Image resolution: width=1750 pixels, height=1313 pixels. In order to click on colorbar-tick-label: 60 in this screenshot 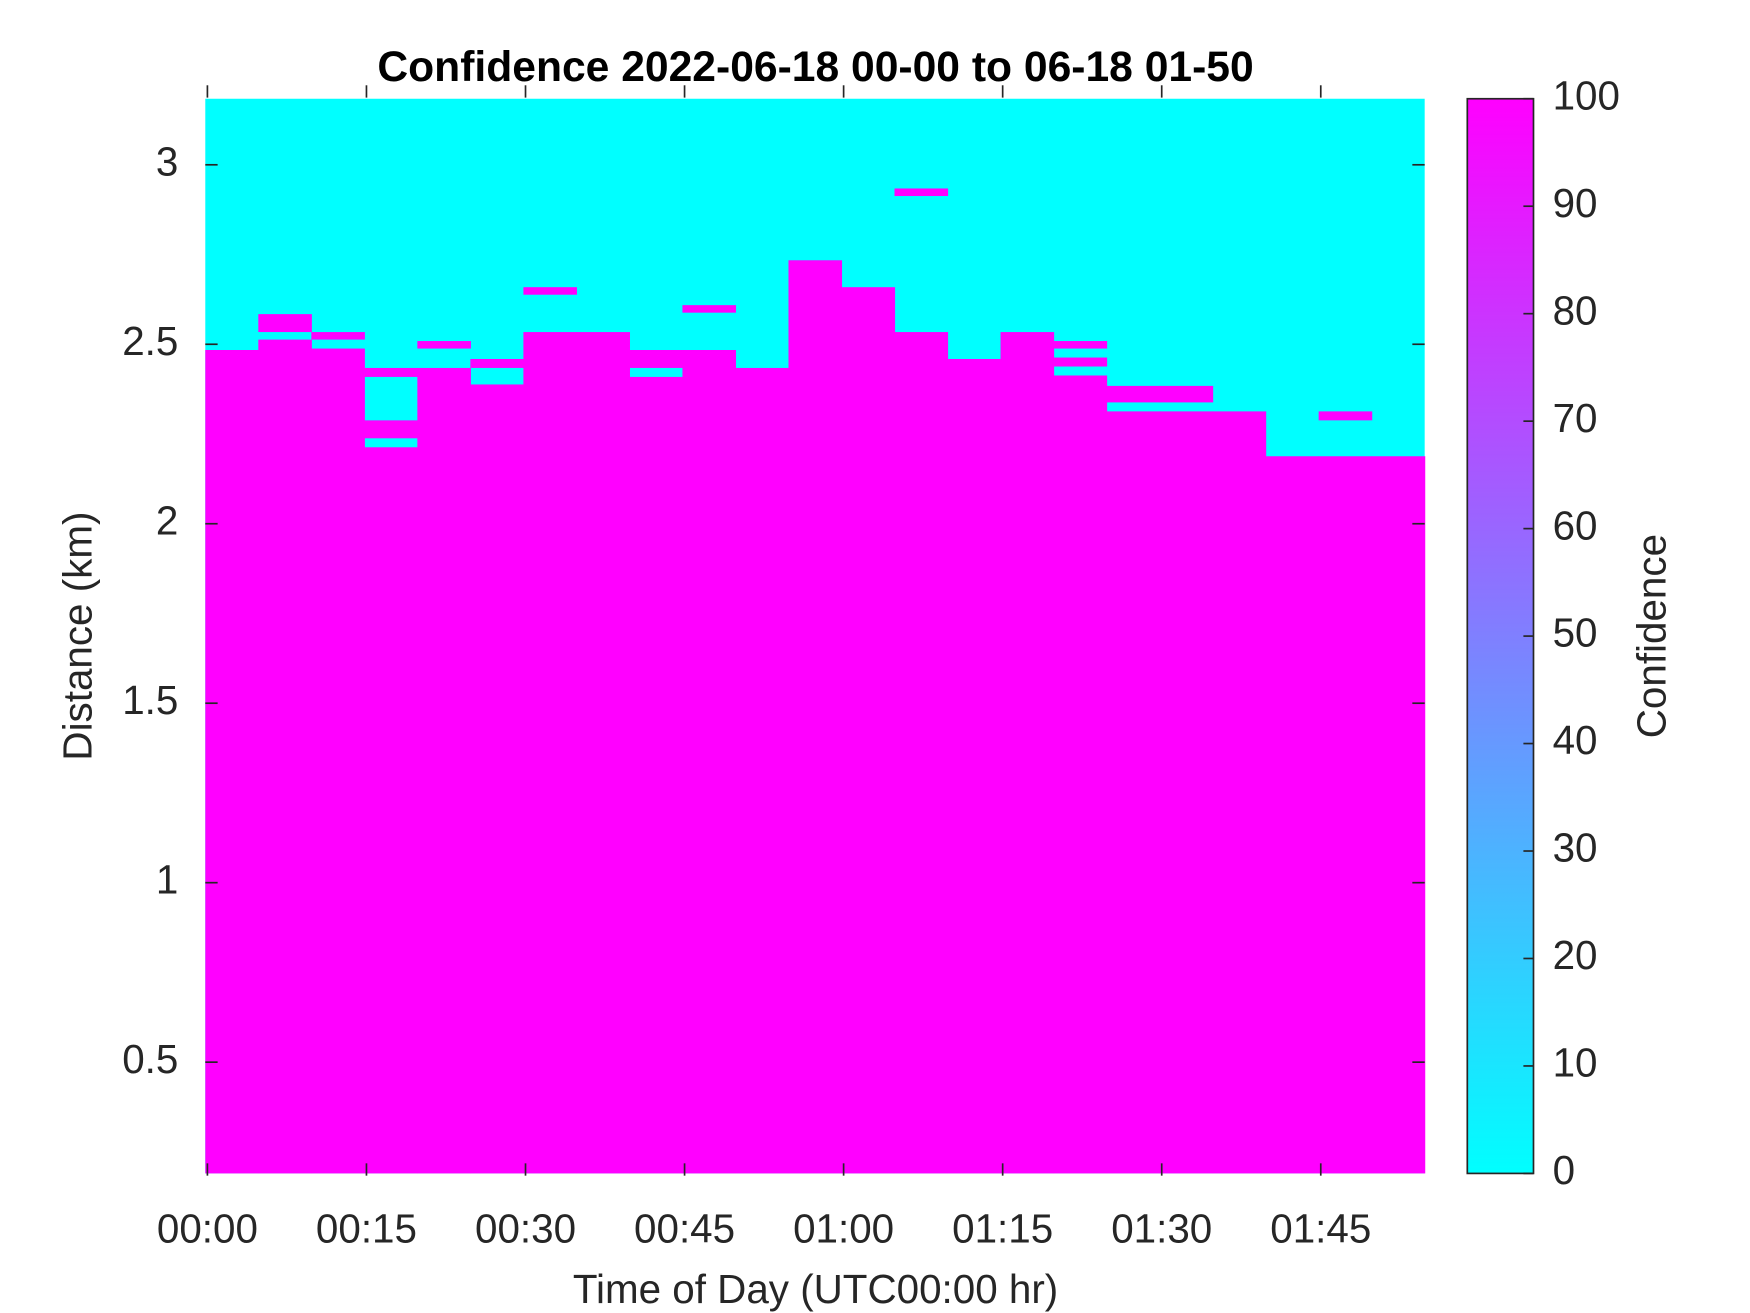, I will do `click(1575, 525)`.